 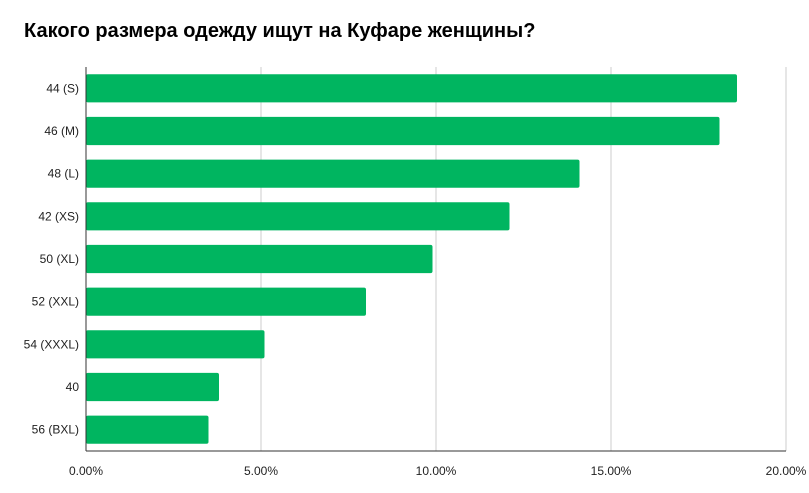 I want to click on y-tick-label: 42 (XS), so click(x=58, y=216).